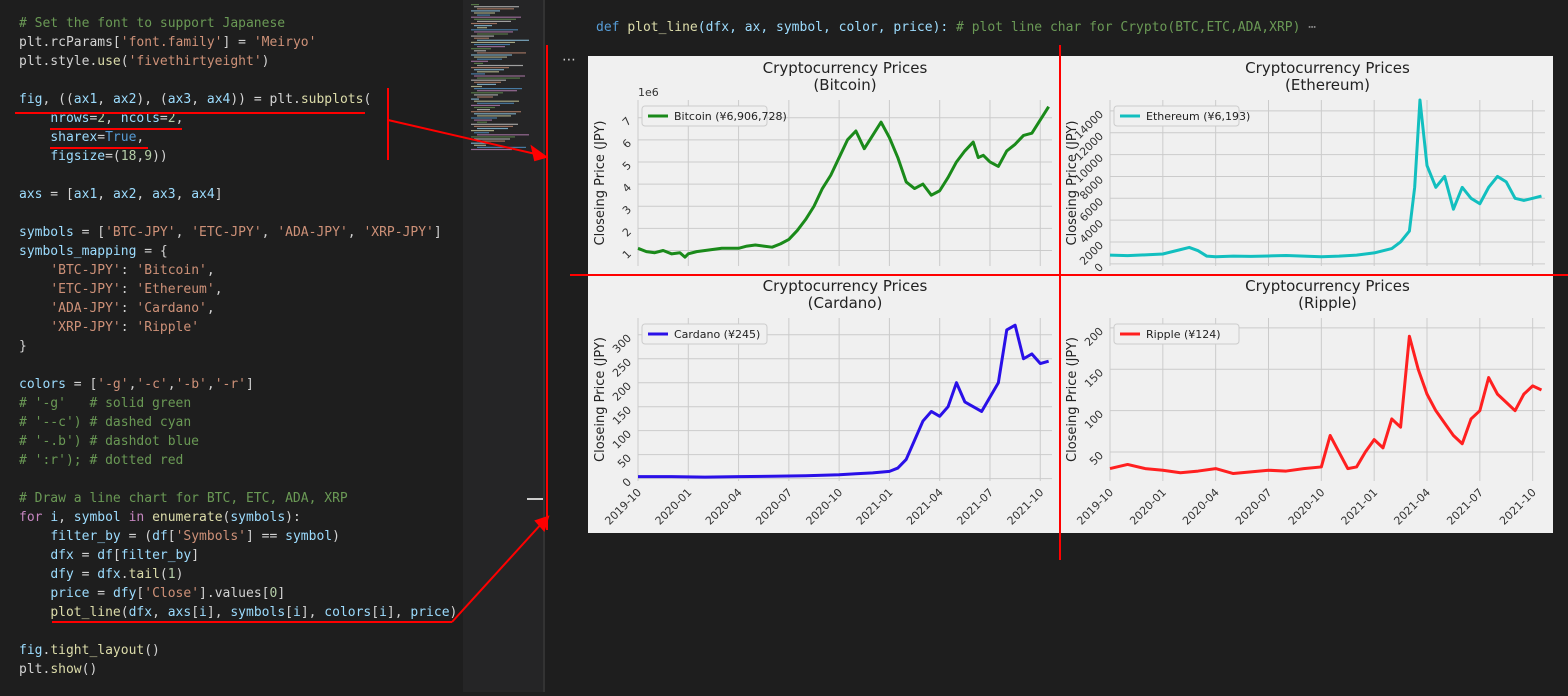 Image resolution: width=1568 pixels, height=696 pixels. I want to click on chart-subtitle: (Bitcoin), so click(844, 85).